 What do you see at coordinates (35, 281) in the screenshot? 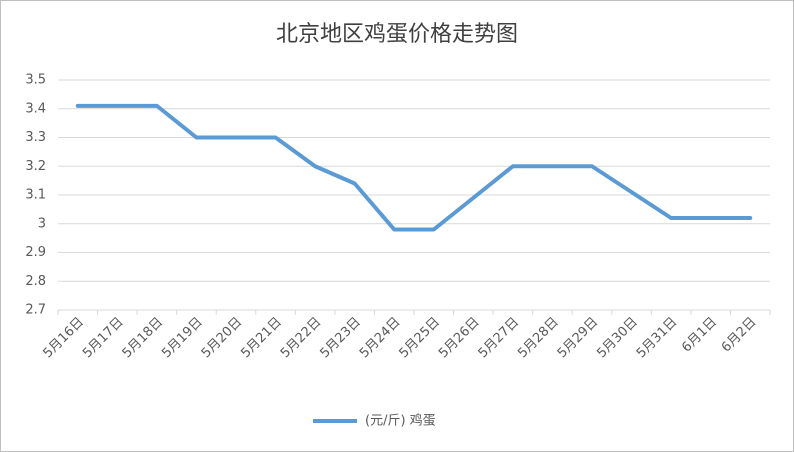
I see `y-tick-label: 2.8` at bounding box center [35, 281].